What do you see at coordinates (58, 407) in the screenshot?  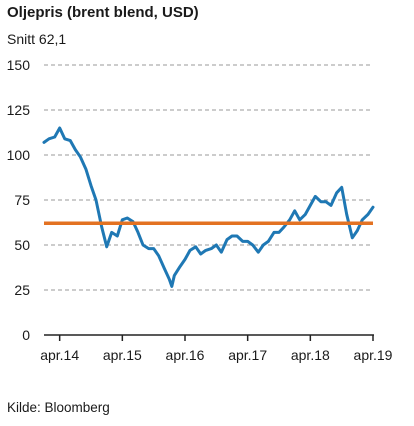 I see `source-note: Kilde: Bloomberg` at bounding box center [58, 407].